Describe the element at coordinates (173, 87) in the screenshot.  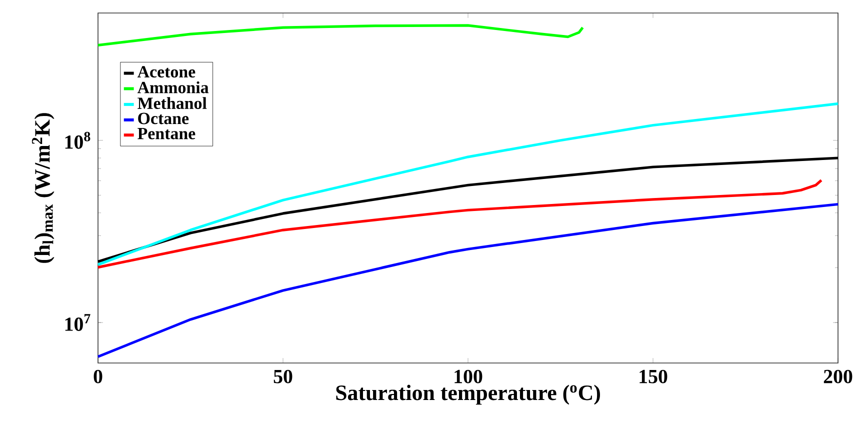
I see `legend-label: Ammonia` at that location.